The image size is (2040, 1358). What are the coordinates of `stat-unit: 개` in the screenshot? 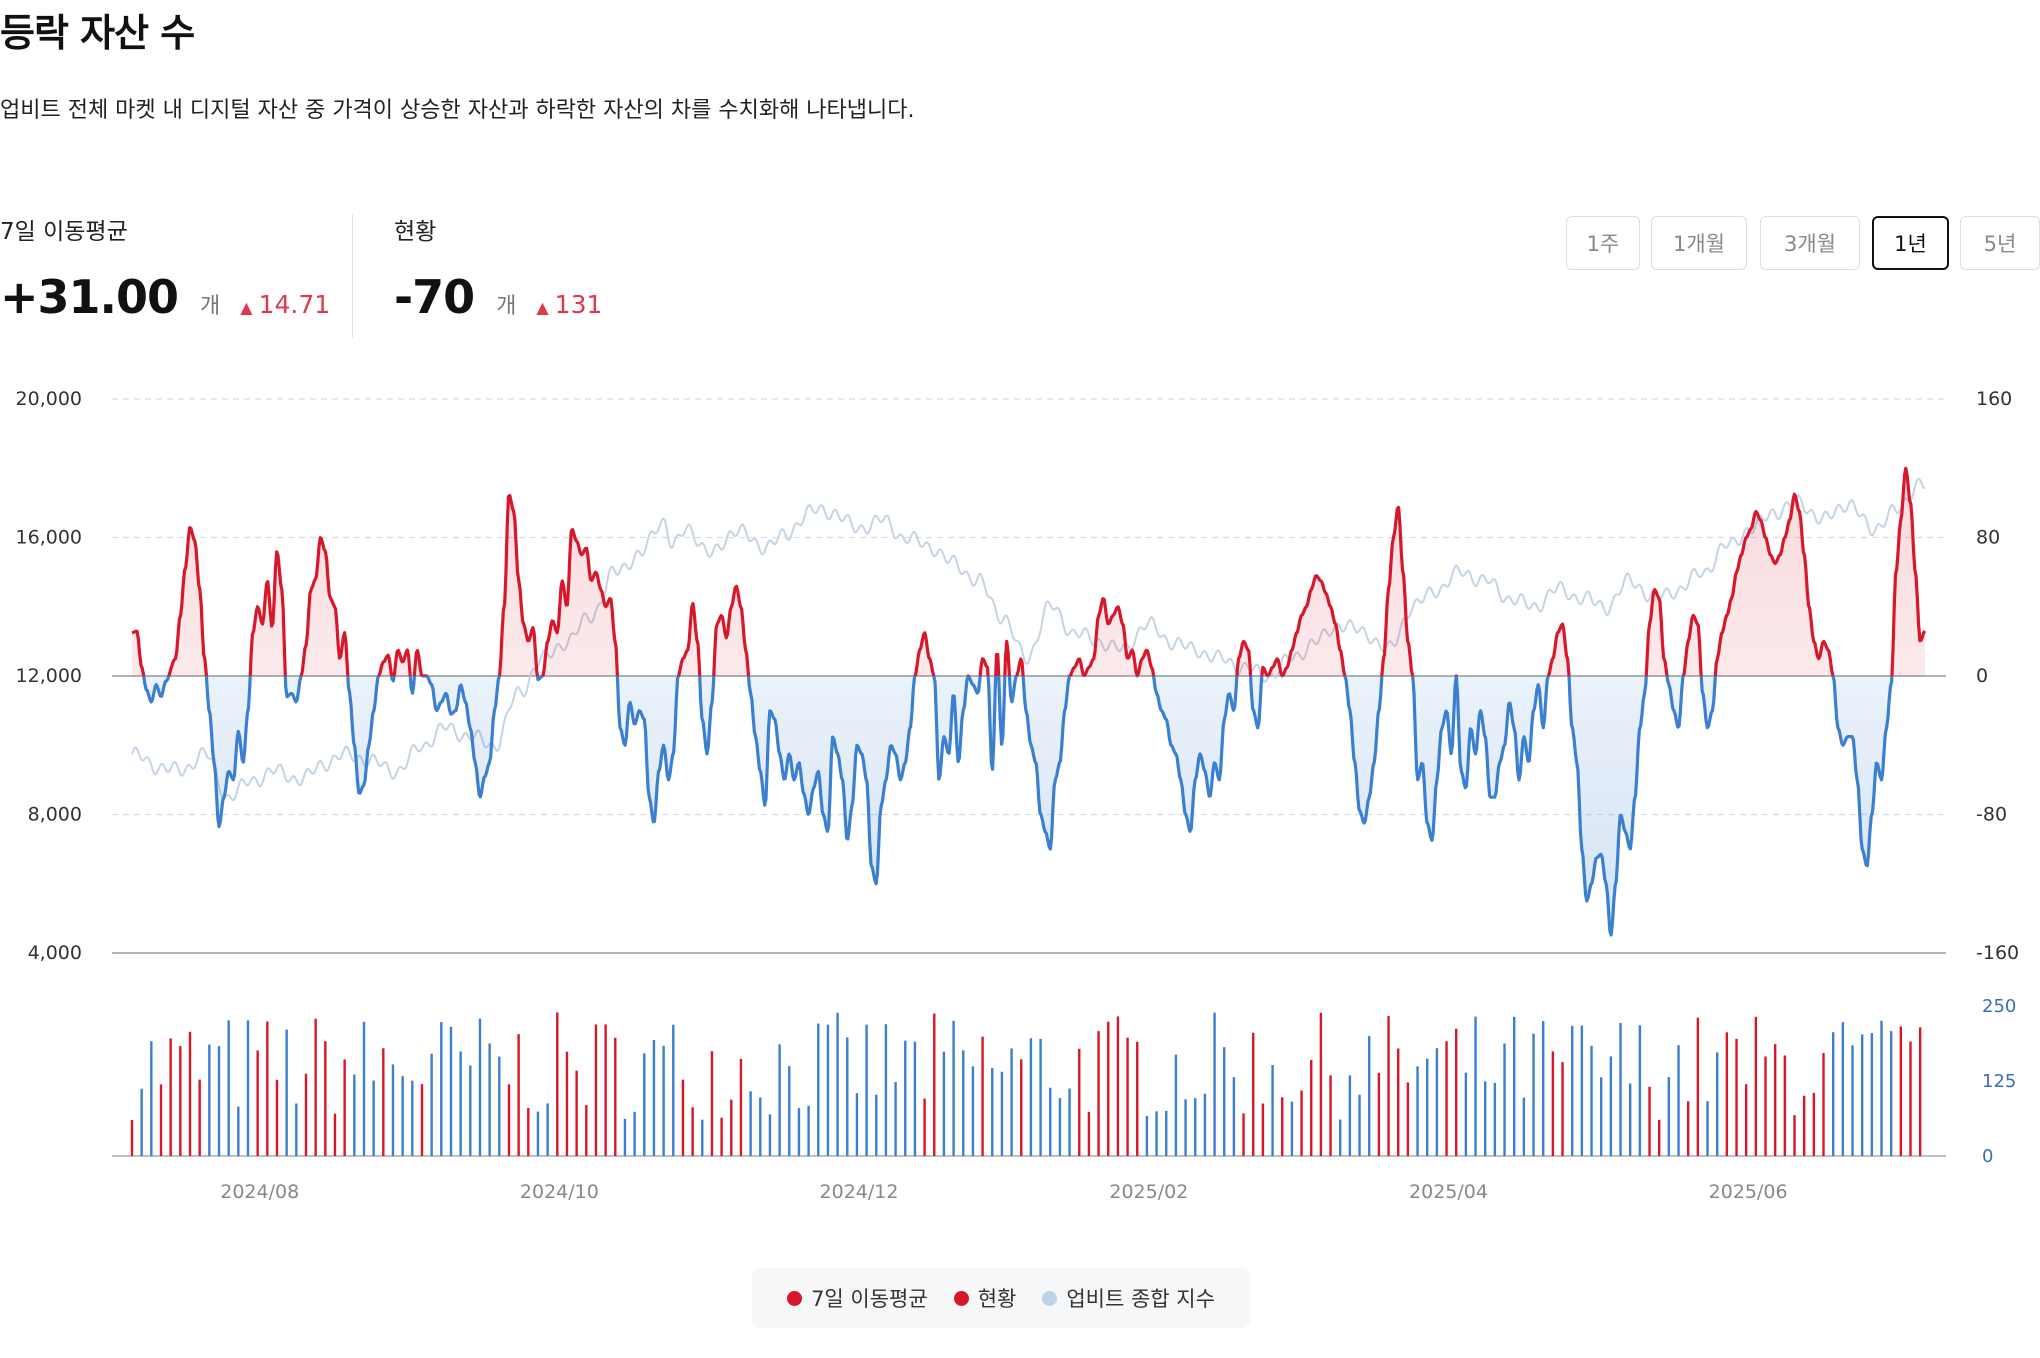 It's located at (506, 306).